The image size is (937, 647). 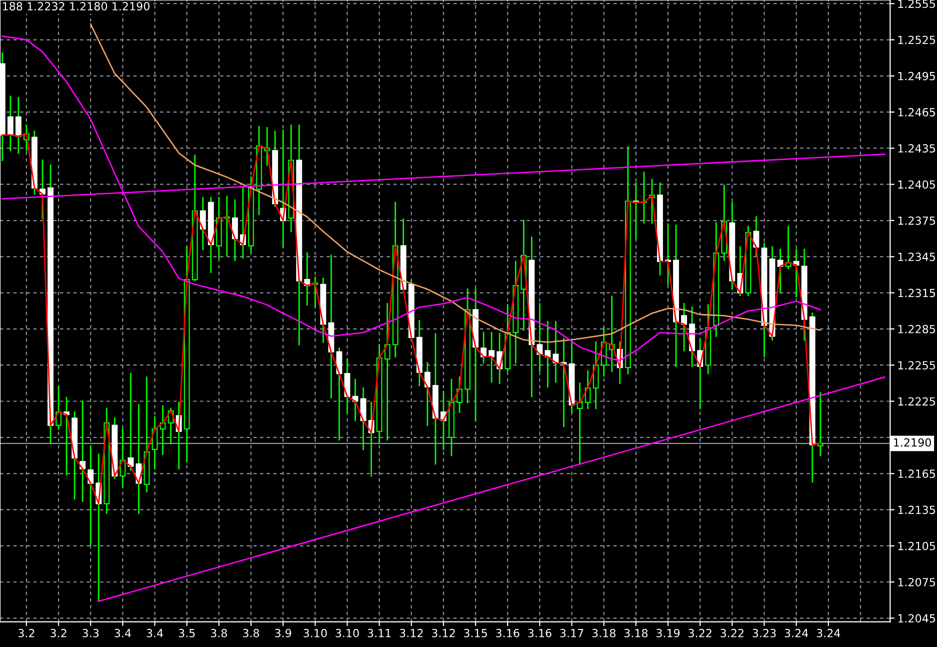 What do you see at coordinates (916, 76) in the screenshot?
I see `y-tick-label: 1.2495` at bounding box center [916, 76].